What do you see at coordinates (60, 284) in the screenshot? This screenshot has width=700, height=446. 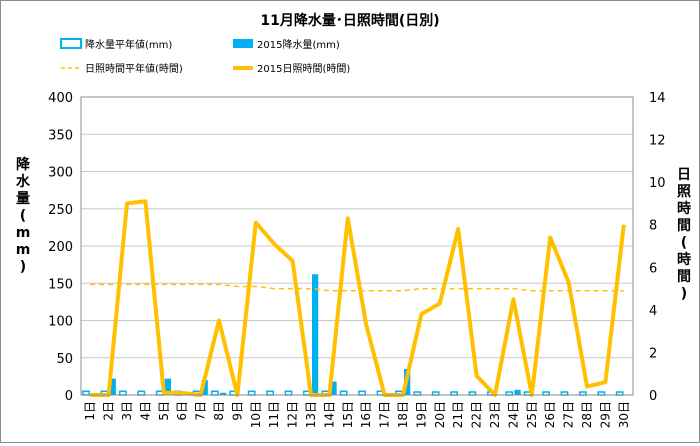 I see `left-tick-label: 150` at bounding box center [60, 284].